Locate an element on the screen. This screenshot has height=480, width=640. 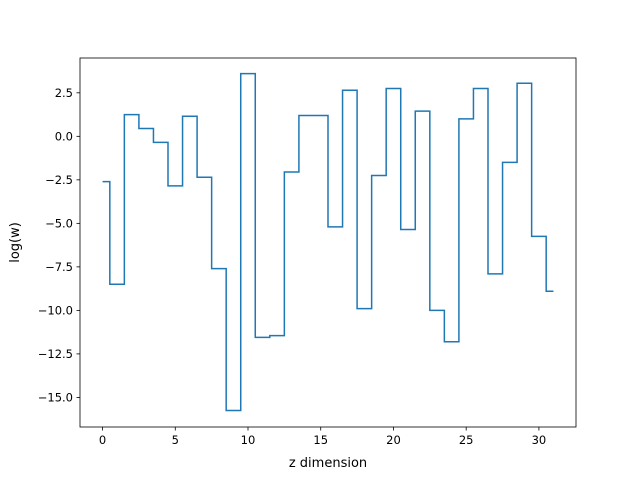
x-tick-label: 10 is located at coordinates (248, 440).